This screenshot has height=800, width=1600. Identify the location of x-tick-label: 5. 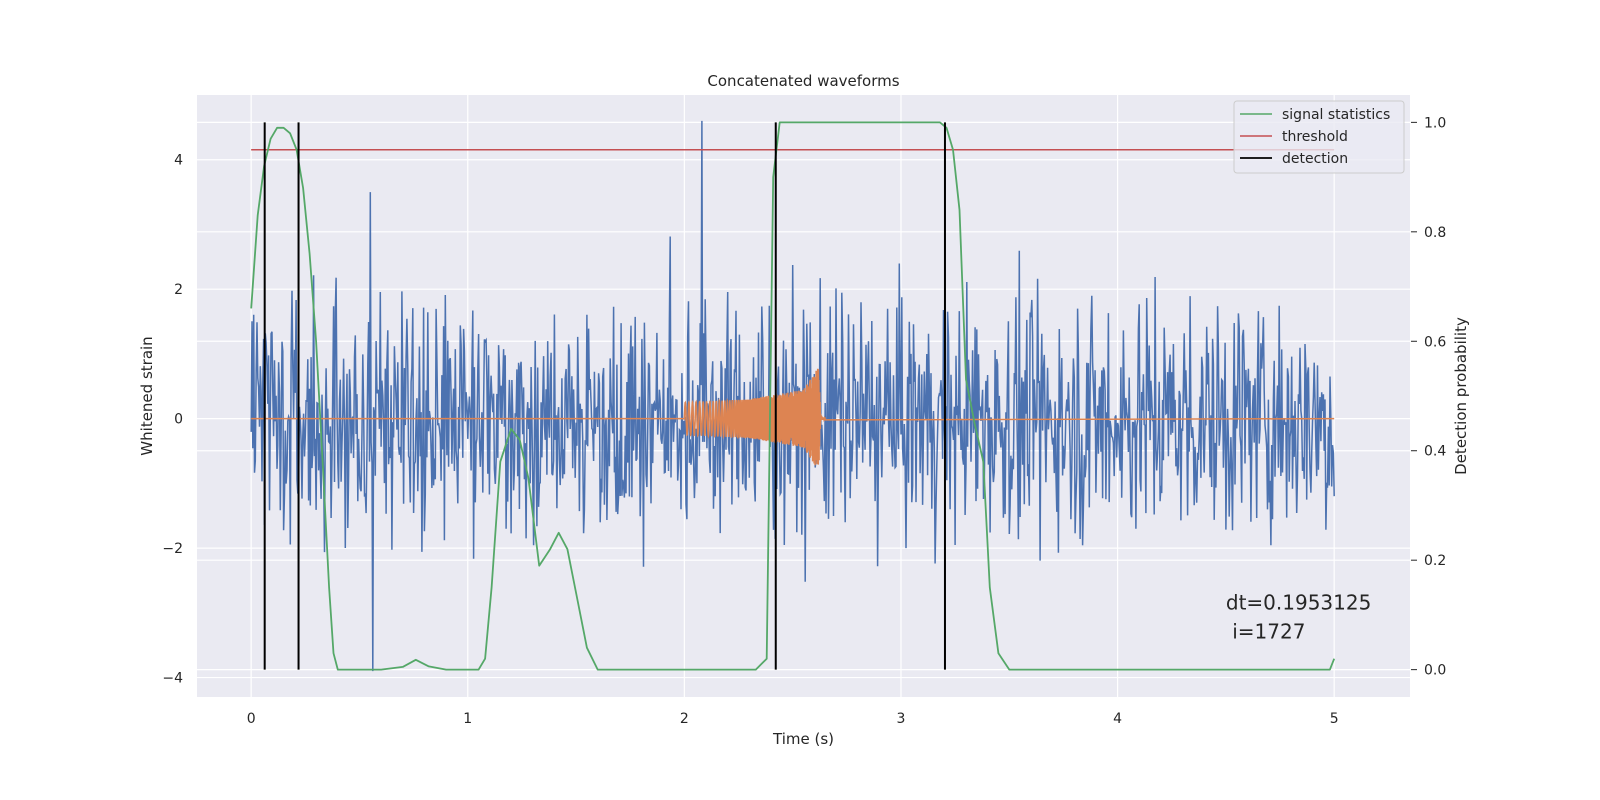
(1334, 719).